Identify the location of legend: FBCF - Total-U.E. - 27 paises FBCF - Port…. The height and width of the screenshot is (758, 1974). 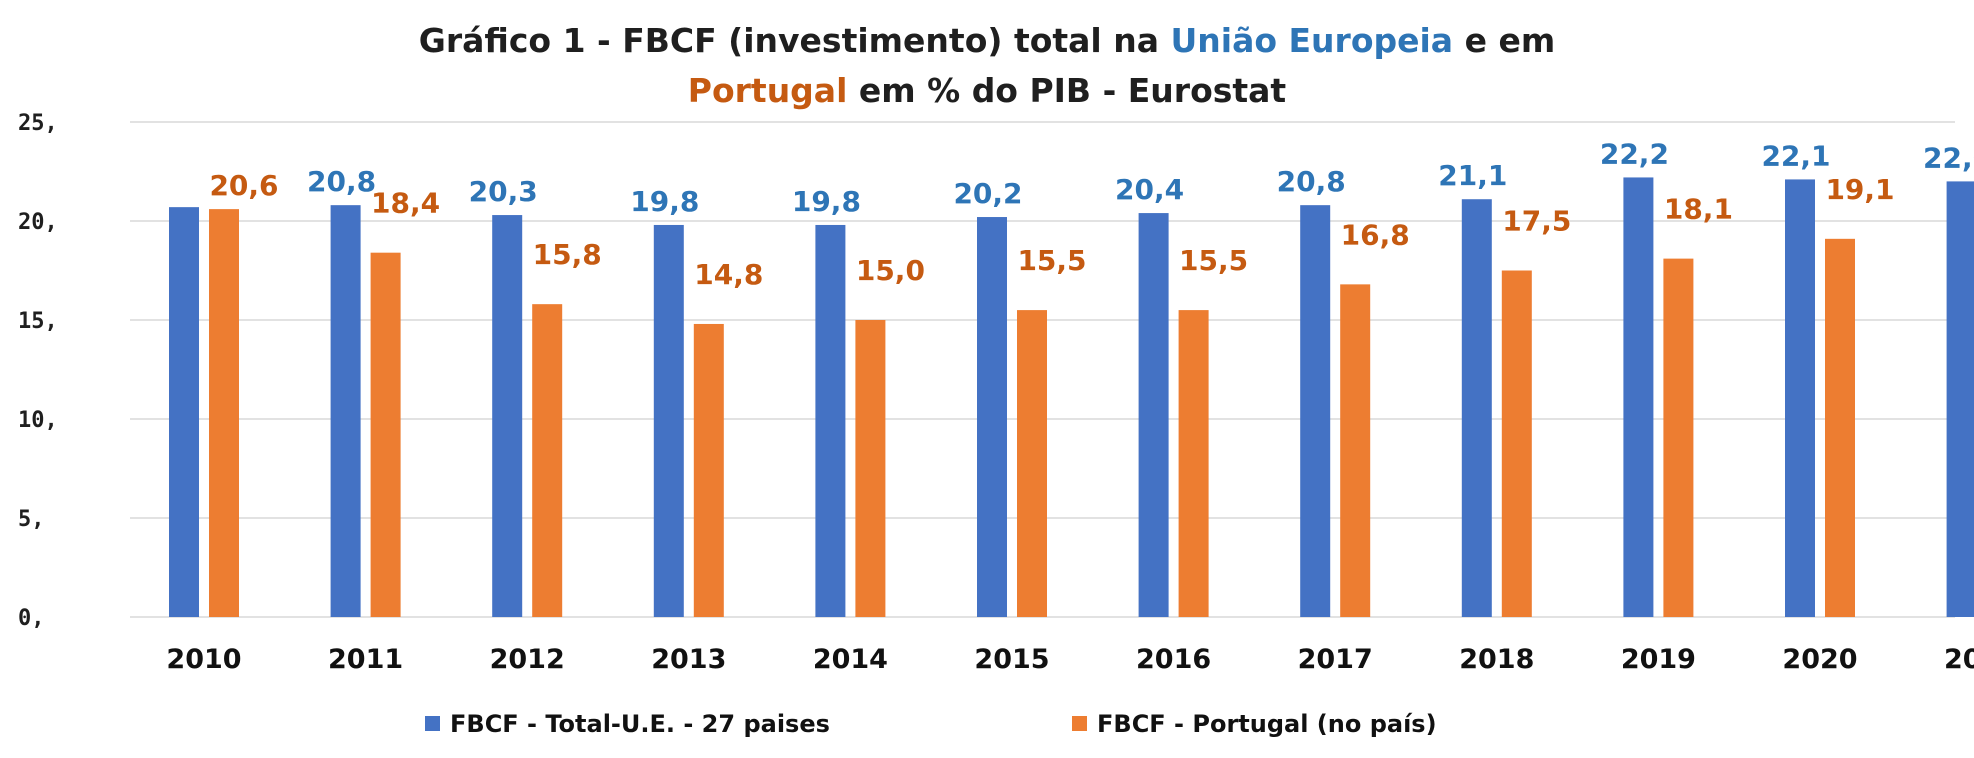
(931, 724).